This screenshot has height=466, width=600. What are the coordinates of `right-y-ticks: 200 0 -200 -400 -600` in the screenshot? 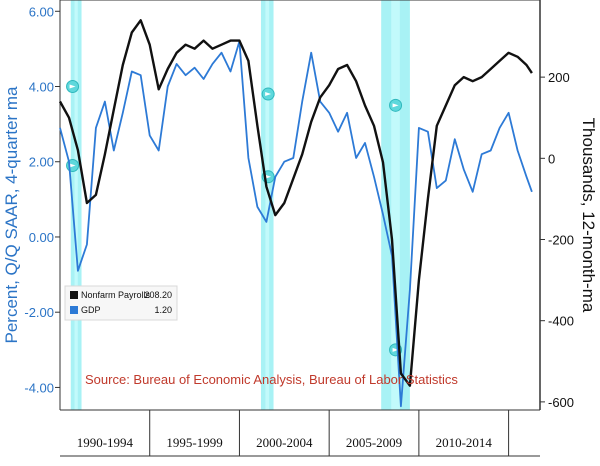 It's located at (557, 240).